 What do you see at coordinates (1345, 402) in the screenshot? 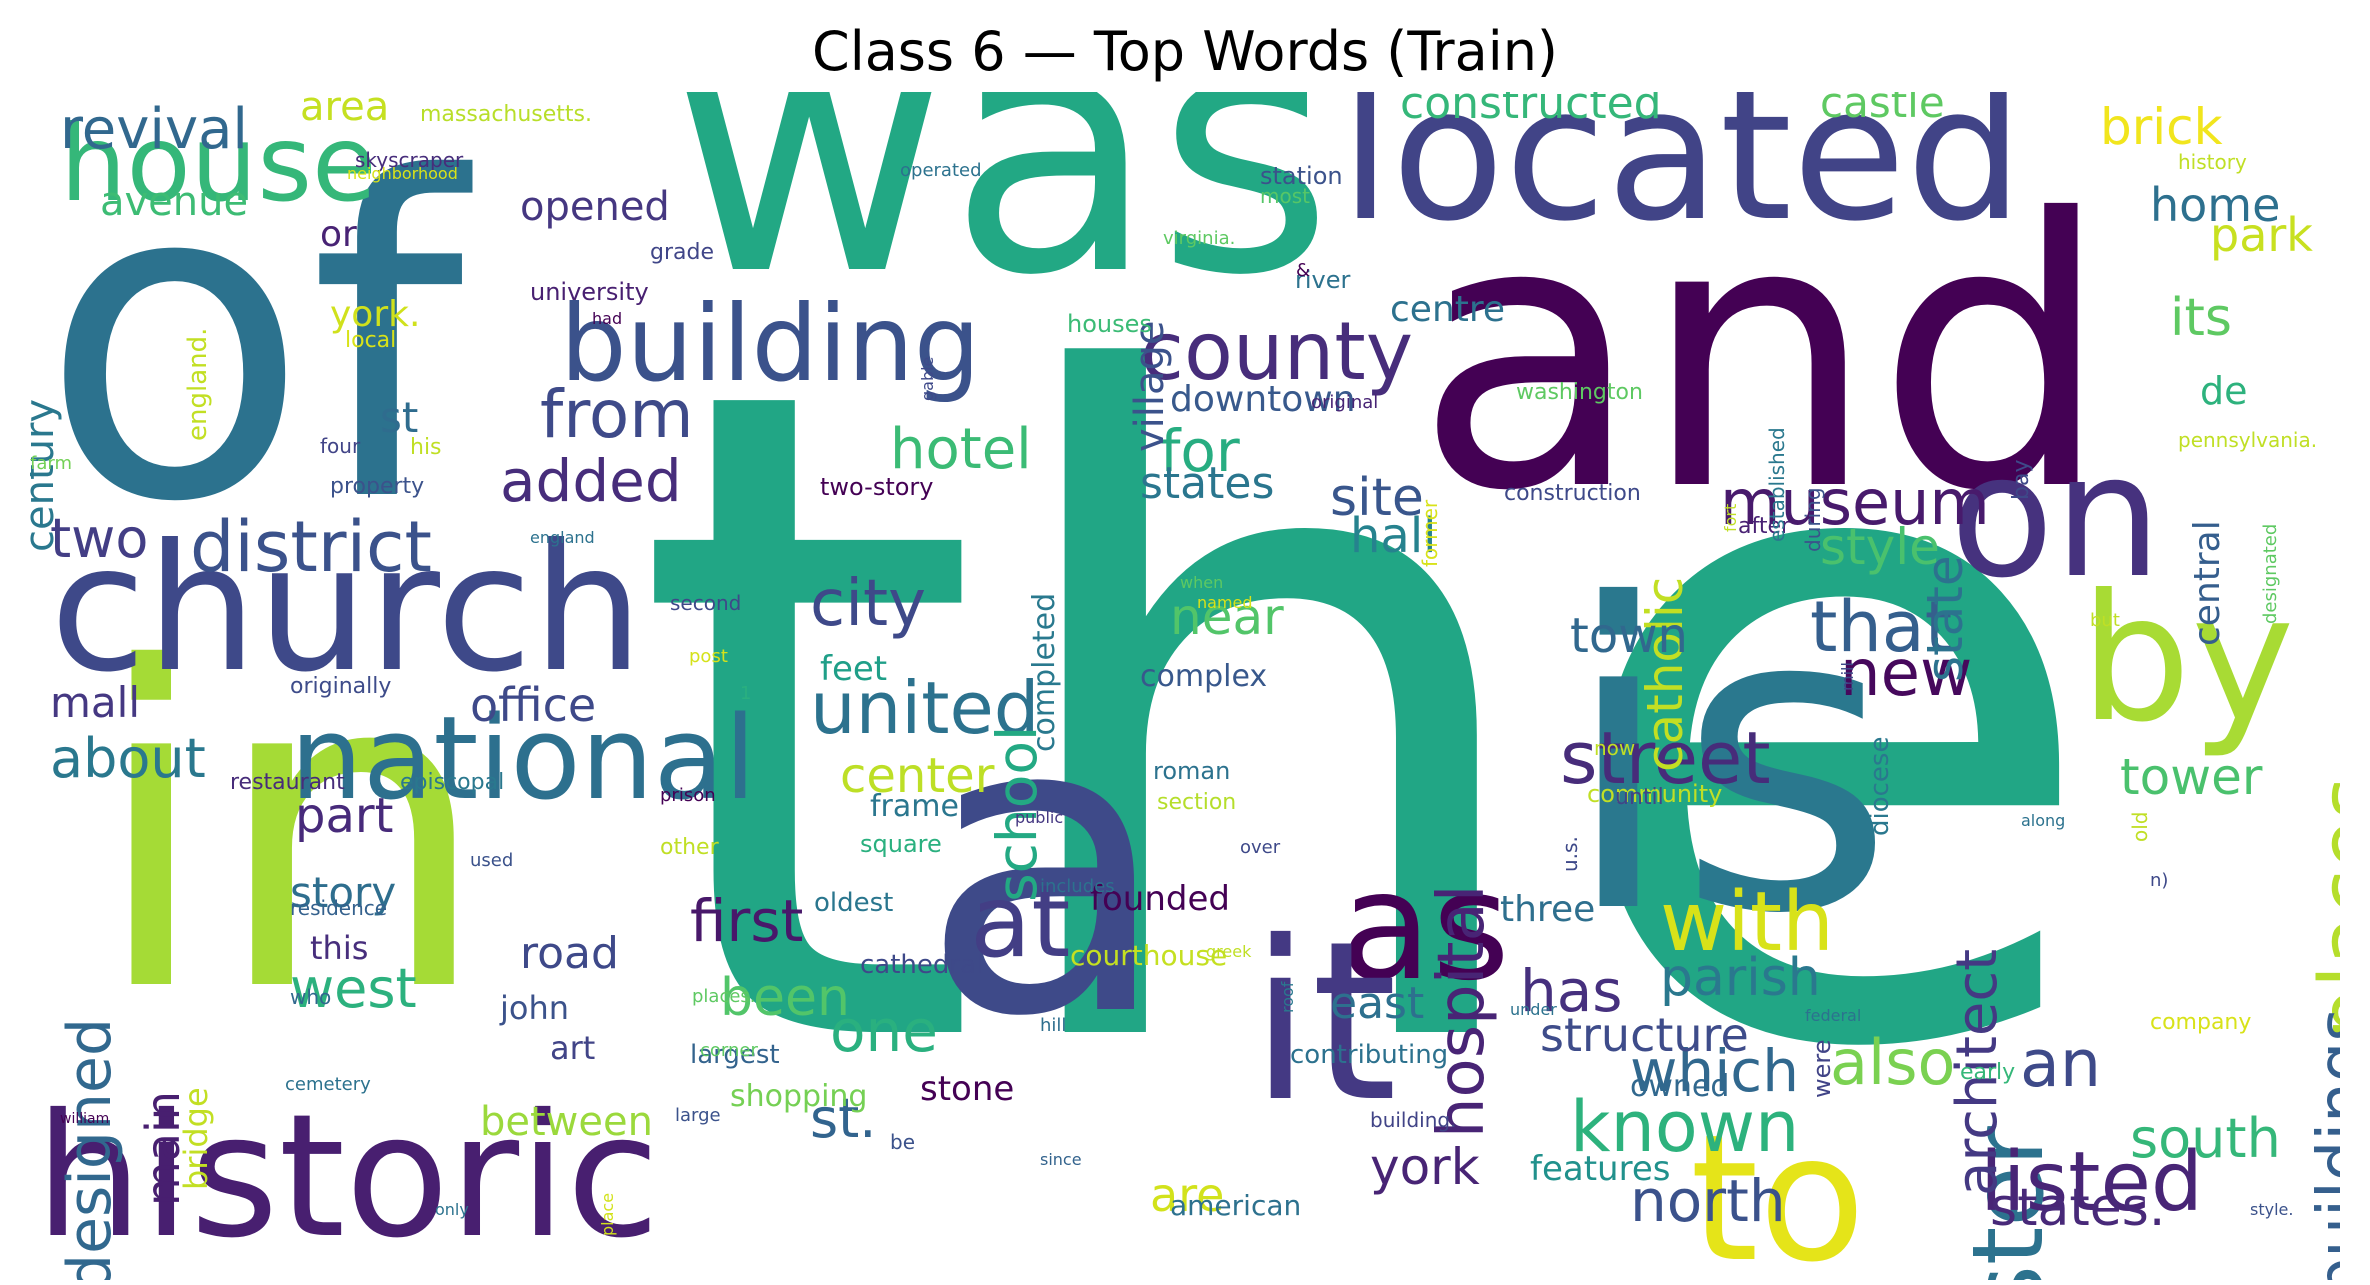
I see `word-original: original` at bounding box center [1345, 402].